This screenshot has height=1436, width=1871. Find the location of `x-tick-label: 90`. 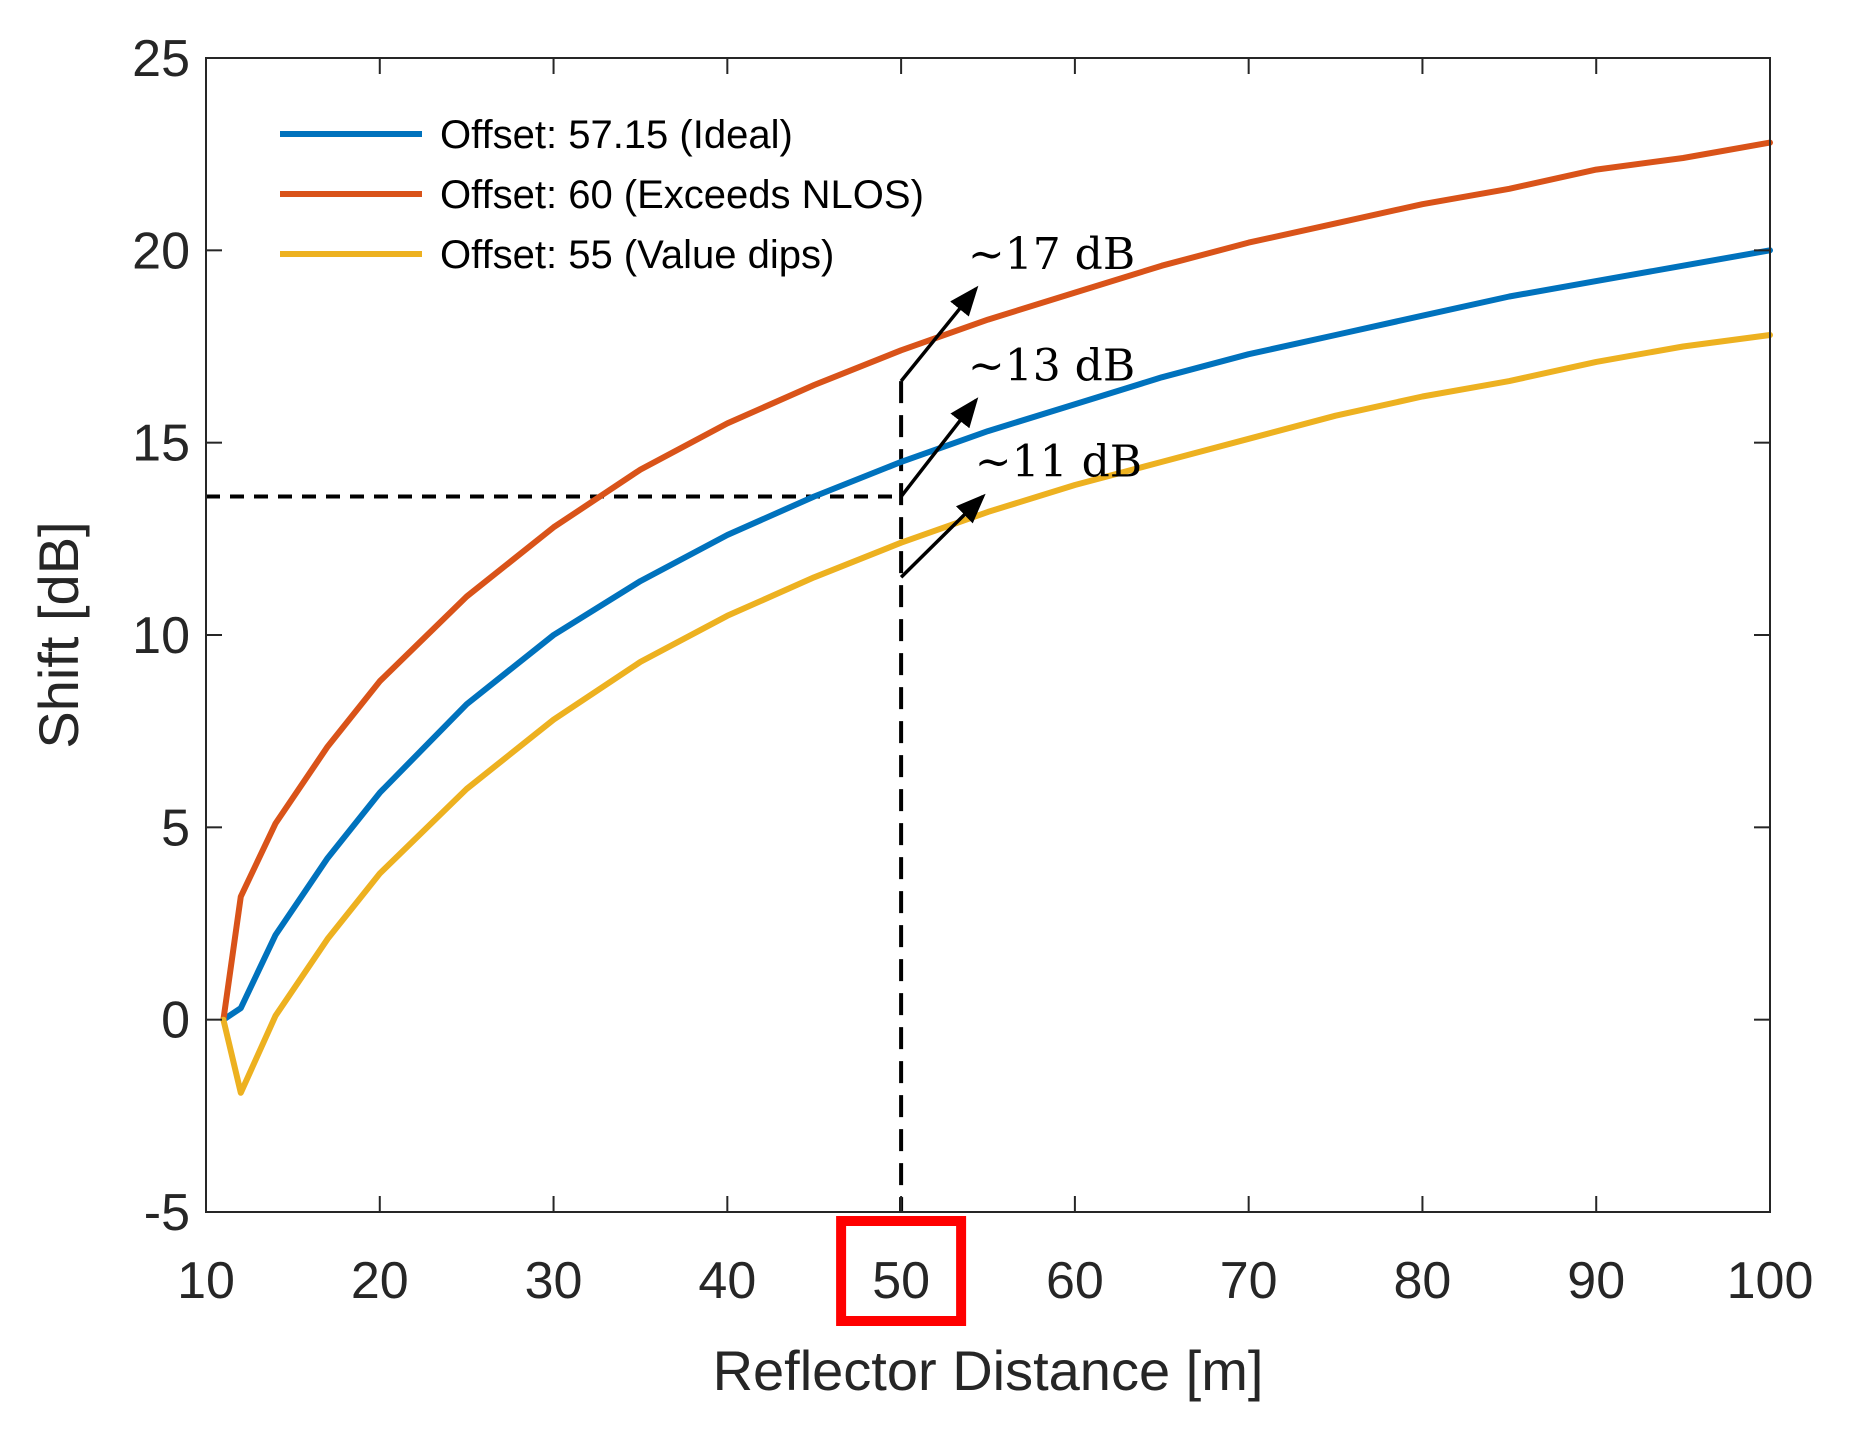

x-tick-label: 90 is located at coordinates (1596, 1281).